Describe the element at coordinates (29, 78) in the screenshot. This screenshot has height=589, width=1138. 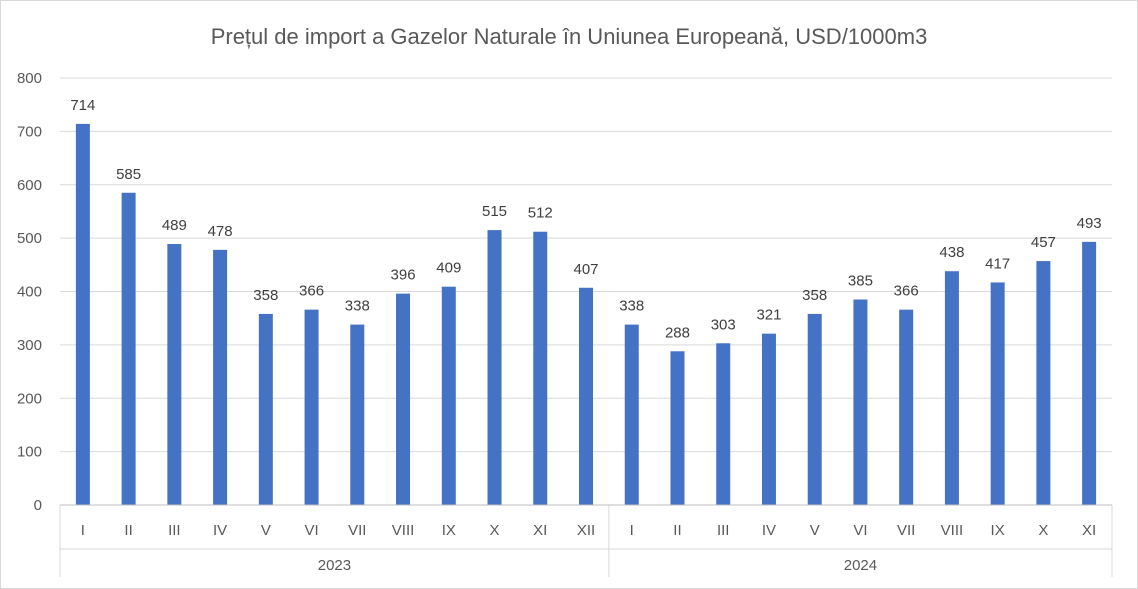
I see `y-tick-label: 800` at that location.